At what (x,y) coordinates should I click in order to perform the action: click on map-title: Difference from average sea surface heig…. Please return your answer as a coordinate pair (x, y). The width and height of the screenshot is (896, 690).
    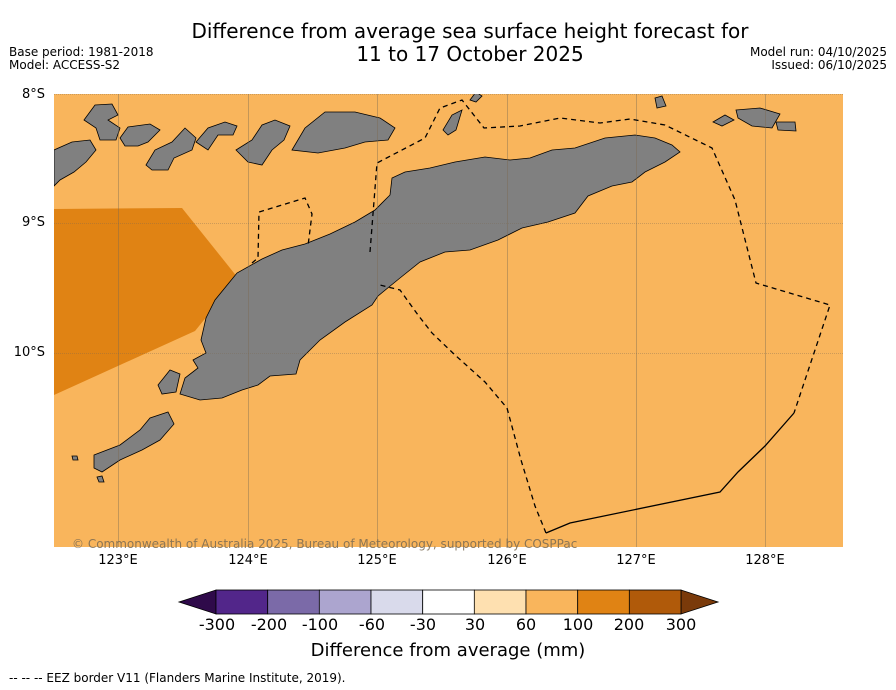
    Looking at the image, I should click on (448, 43).